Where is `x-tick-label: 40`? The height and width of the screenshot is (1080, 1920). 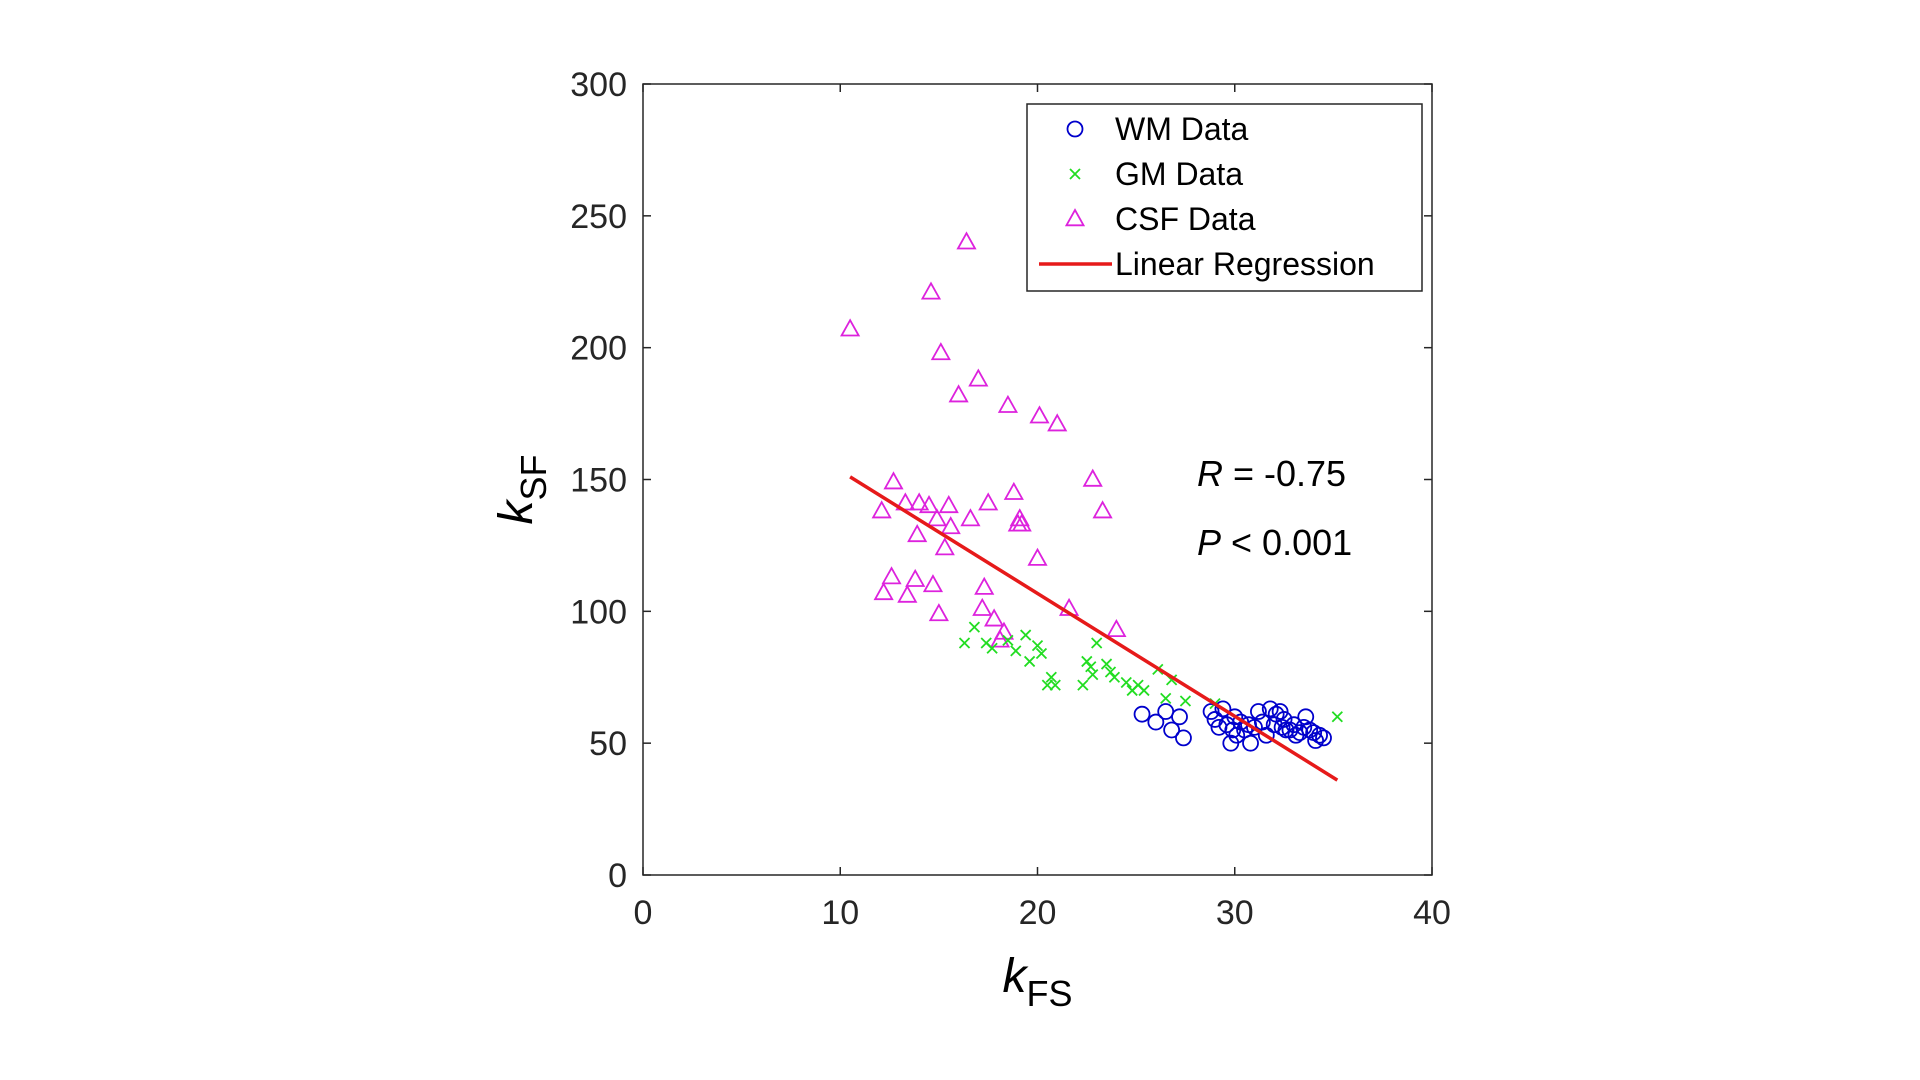
x-tick-label: 40 is located at coordinates (1432, 913).